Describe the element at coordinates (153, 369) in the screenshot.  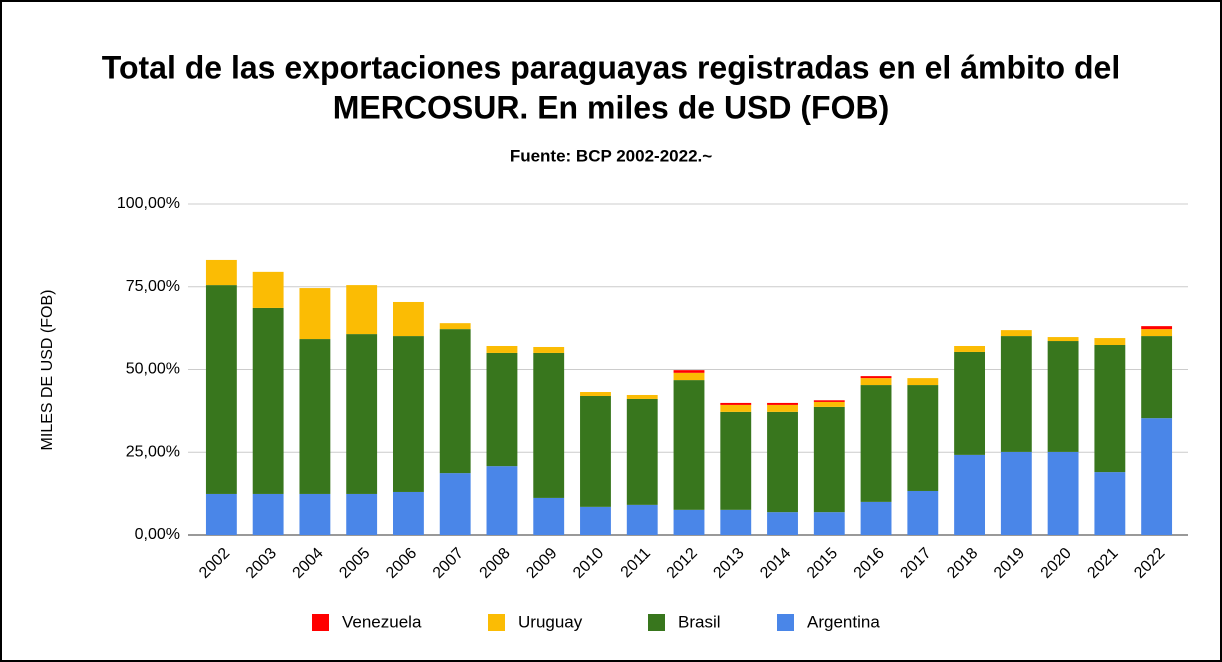
I see `y-tick-label: 50,00%` at that location.